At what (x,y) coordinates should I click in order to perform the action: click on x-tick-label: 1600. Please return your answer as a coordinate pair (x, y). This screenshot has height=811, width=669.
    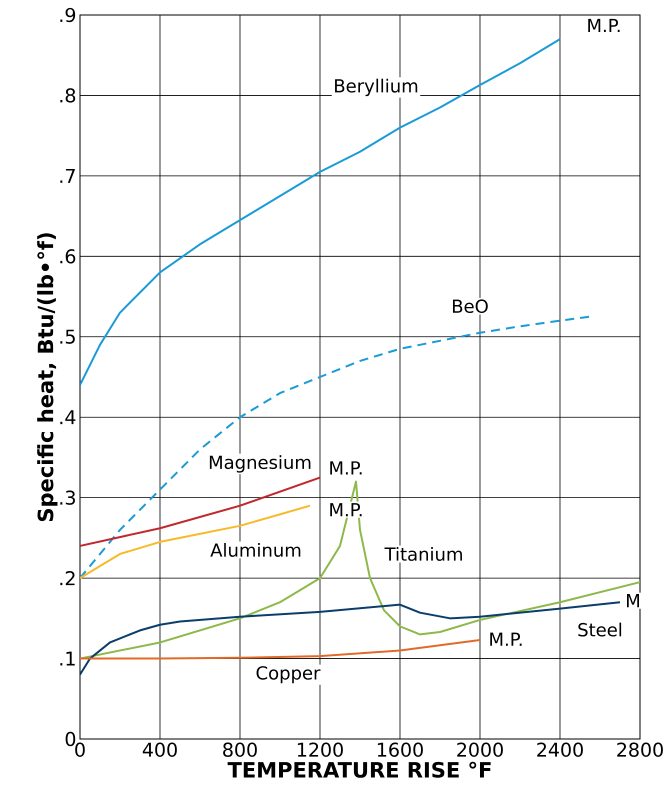
    Looking at the image, I should click on (400, 749).